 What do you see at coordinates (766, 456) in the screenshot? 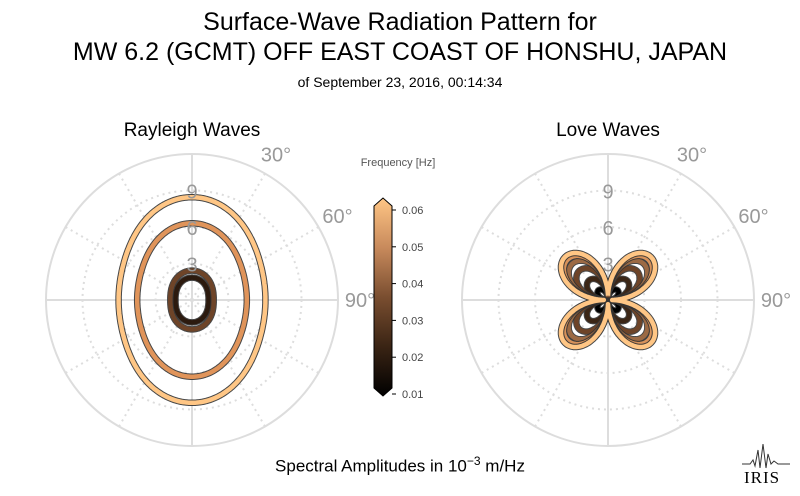
I see `seismogram-icon` at bounding box center [766, 456].